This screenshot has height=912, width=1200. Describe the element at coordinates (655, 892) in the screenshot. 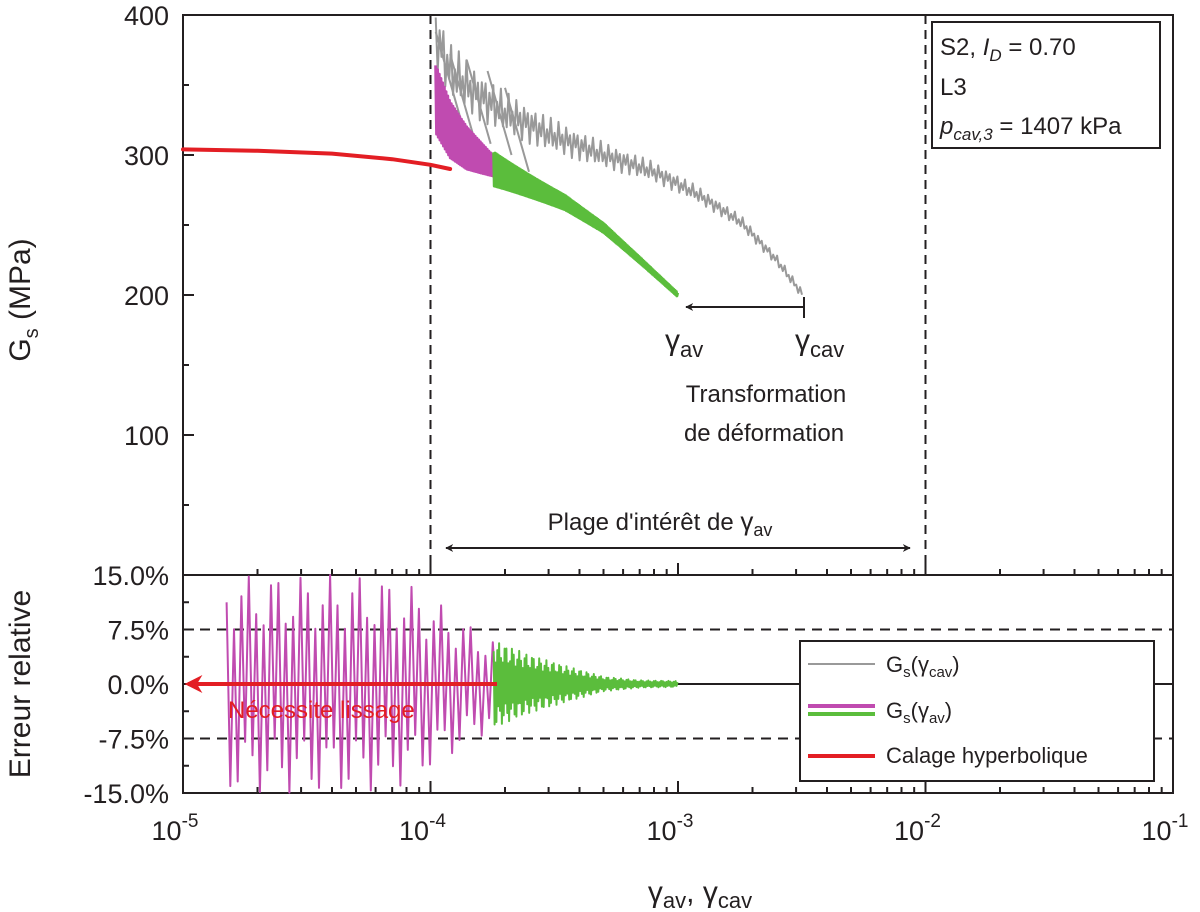

I see `x-axis-gamma-av: γ` at that location.